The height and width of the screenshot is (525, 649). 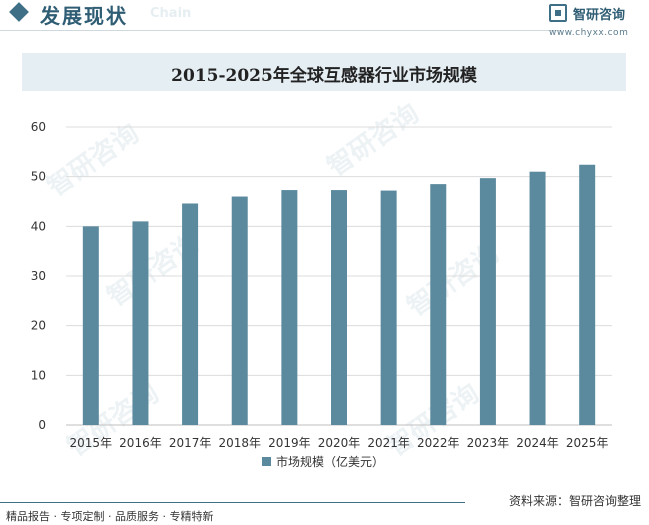 What do you see at coordinates (339, 443) in the screenshot?
I see `x-tick-label: 2020年` at bounding box center [339, 443].